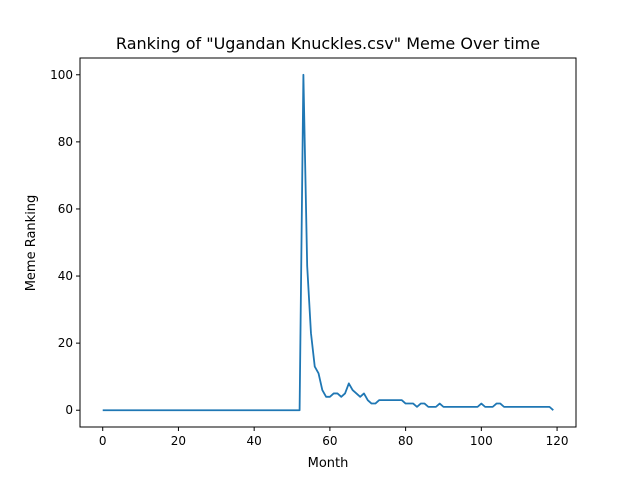 This screenshot has height=480, width=640. What do you see at coordinates (65, 242) in the screenshot?
I see `y-axis: 0 20 40 60 80 100` at bounding box center [65, 242].